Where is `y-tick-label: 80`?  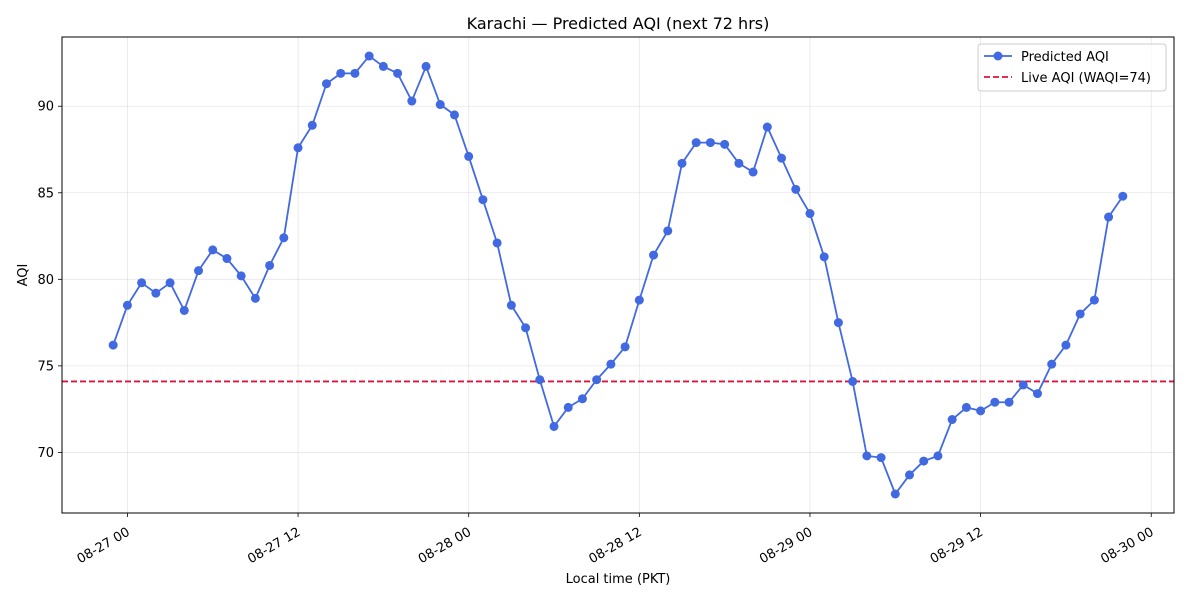
y-tick-label: 80 is located at coordinates (45, 280).